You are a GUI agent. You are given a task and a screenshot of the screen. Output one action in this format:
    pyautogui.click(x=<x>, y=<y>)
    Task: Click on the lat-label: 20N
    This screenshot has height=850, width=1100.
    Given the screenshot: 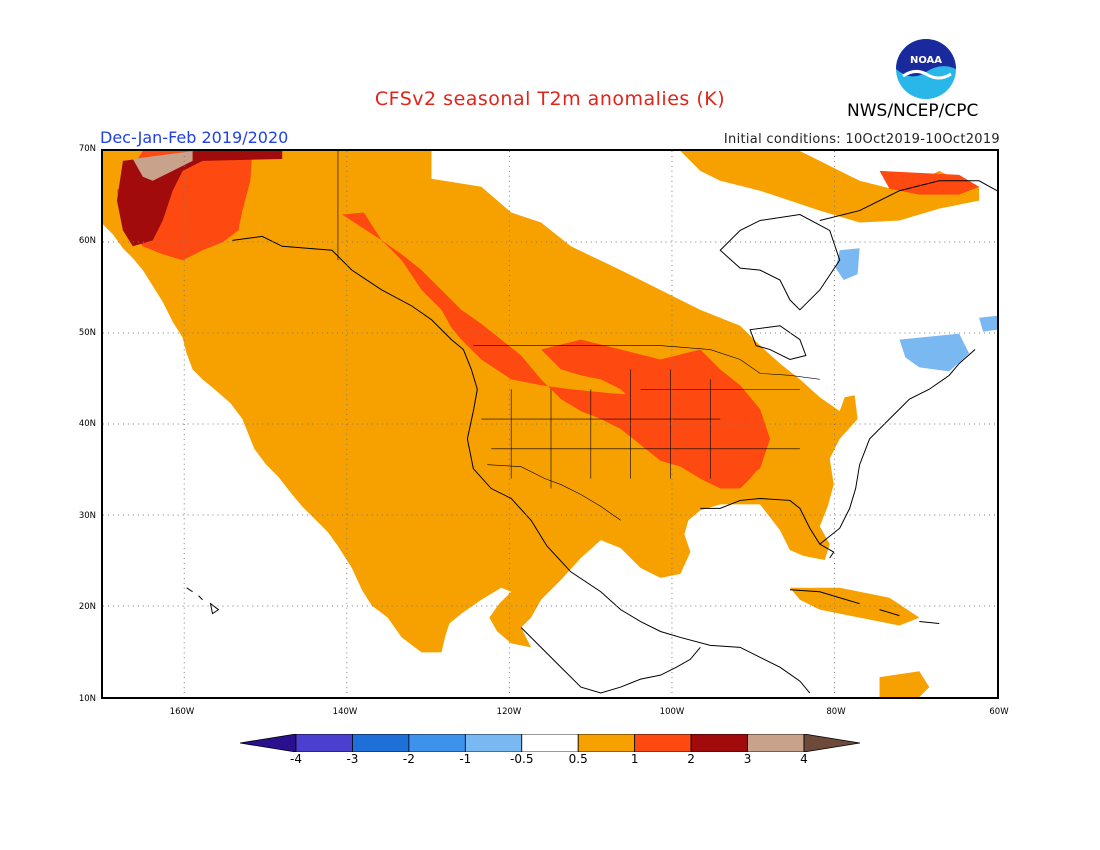 What is the action you would take?
    pyautogui.click(x=87, y=607)
    